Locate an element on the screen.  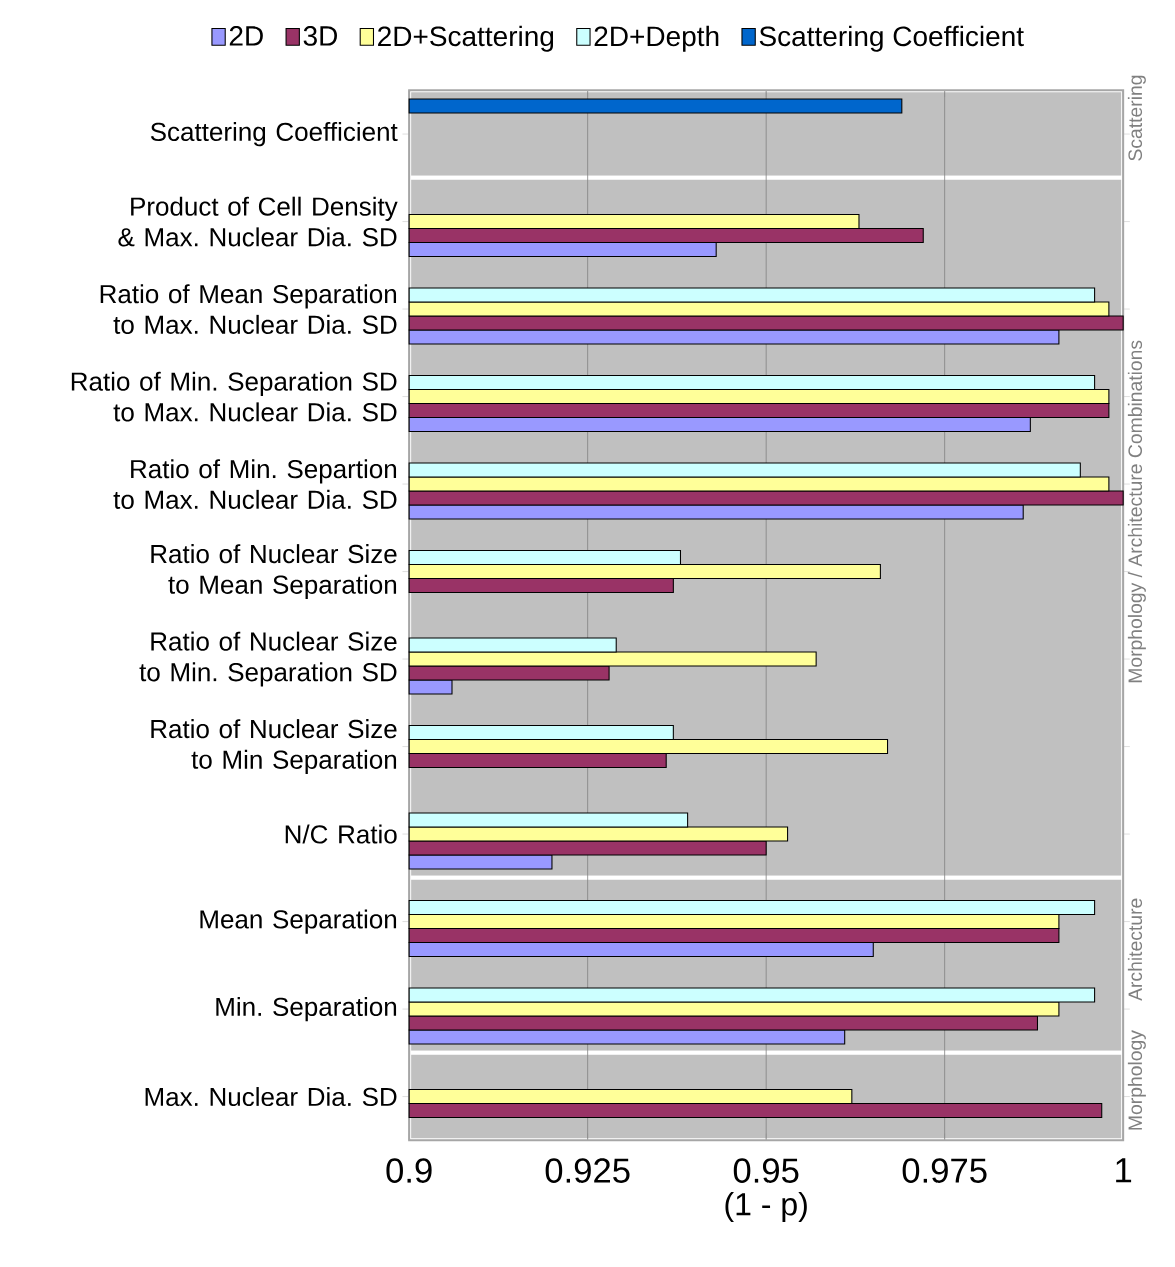
y-tick-label: Product of Cell Density & Max. Nuclear Dia. SD is located at coordinates (258, 221).